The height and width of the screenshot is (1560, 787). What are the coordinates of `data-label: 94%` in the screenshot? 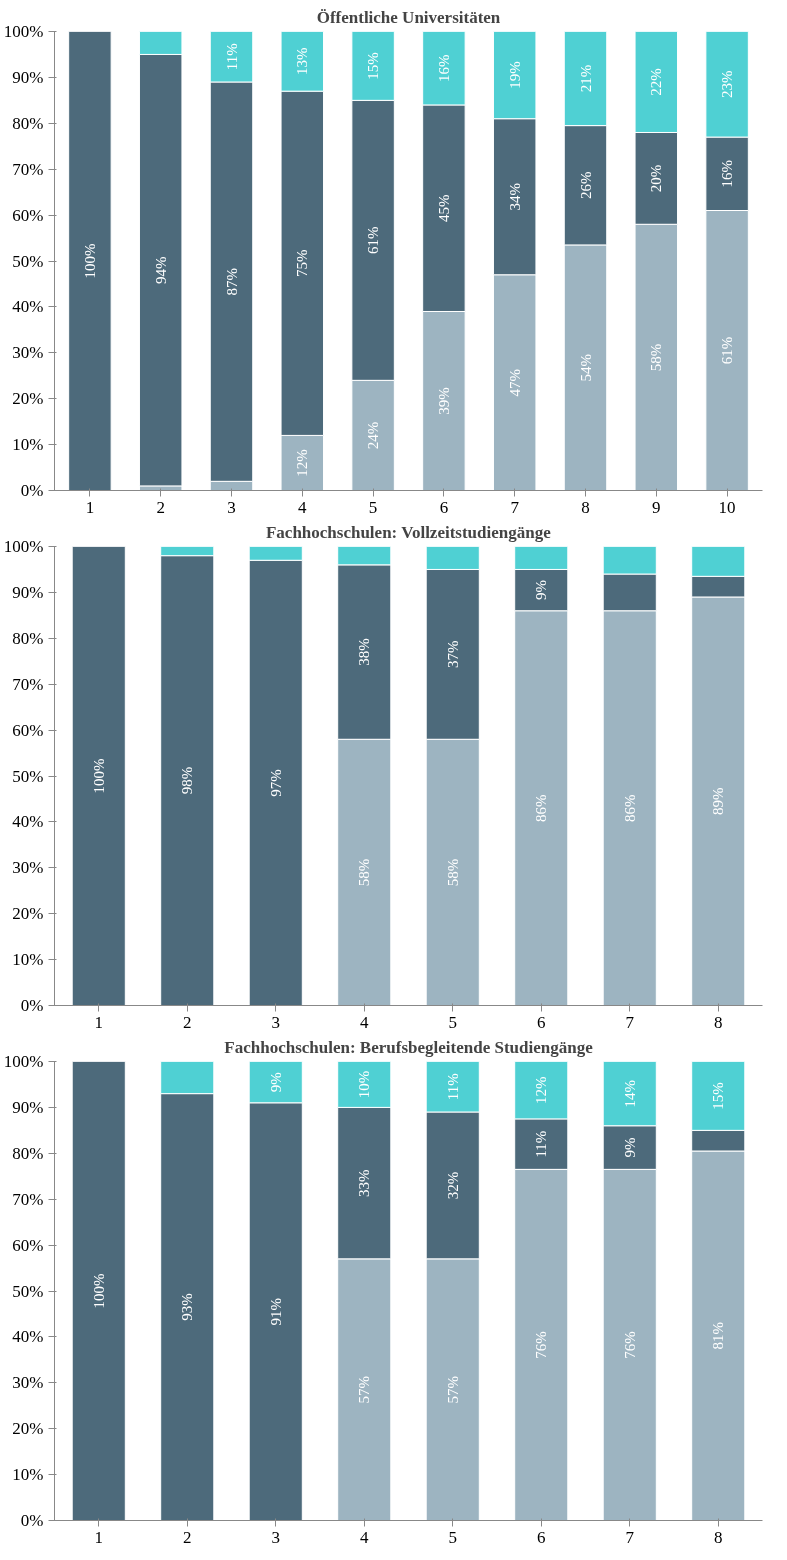 It's located at (160, 270).